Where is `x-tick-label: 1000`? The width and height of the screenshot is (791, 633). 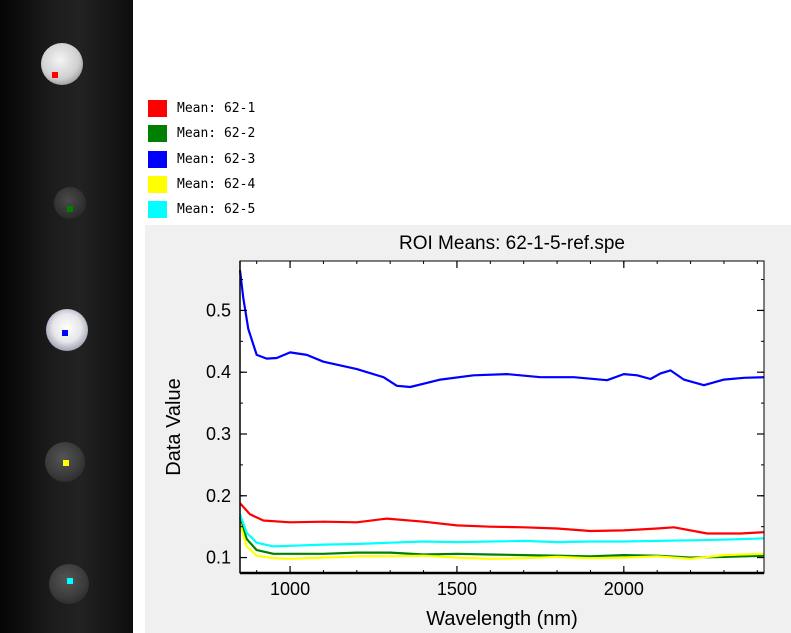
x-tick-label: 1000 is located at coordinates (290, 589).